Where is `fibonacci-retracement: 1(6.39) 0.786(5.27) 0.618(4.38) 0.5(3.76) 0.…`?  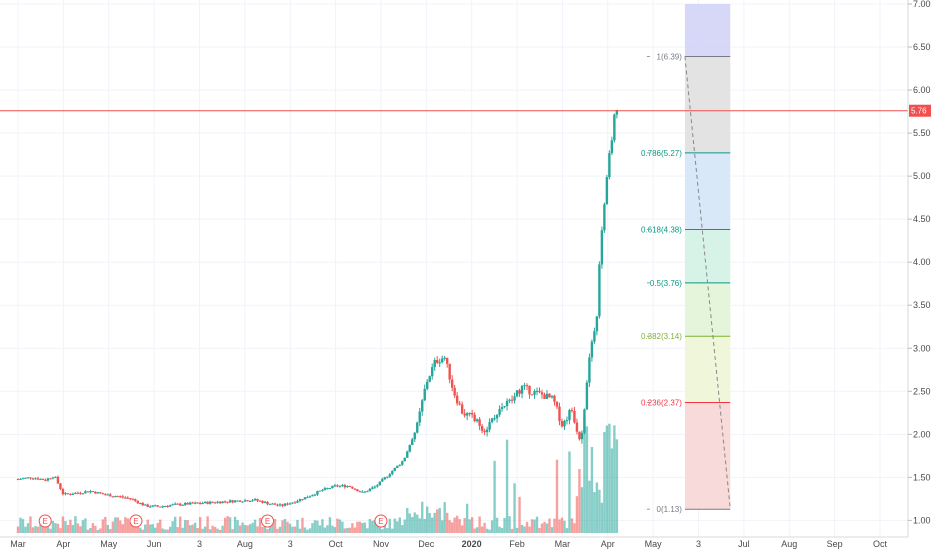 fibonacci-retracement: 1(6.39) 0.786(5.27) 0.618(4.38) 0.5(3.76) 0.… is located at coordinates (686, 259).